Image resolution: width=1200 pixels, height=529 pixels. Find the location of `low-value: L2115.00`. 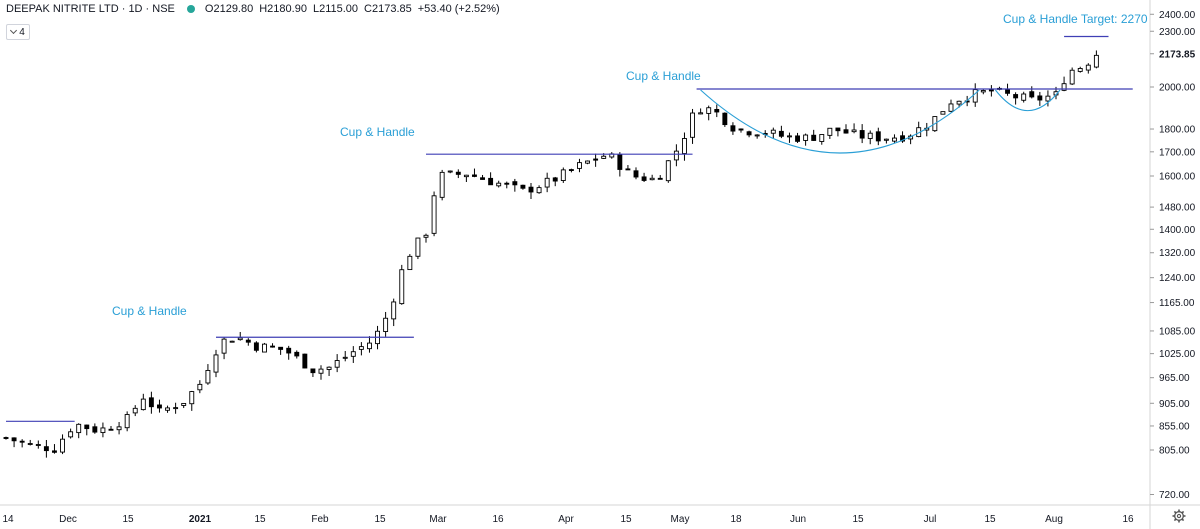

low-value: L2115.00 is located at coordinates (335, 9).